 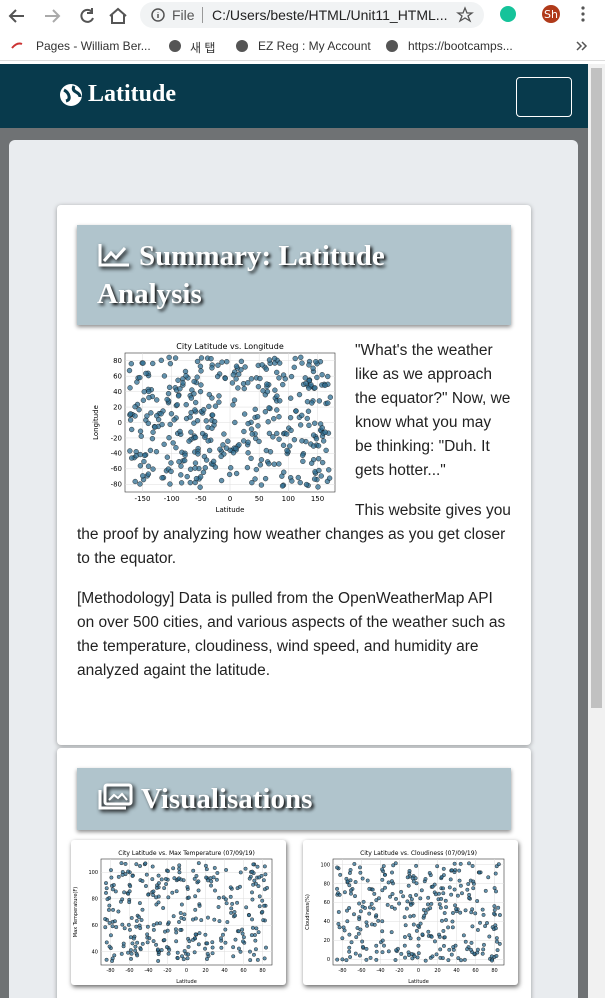 What do you see at coordinates (551, 14) in the screenshot?
I see `profile-avatar` at bounding box center [551, 14].